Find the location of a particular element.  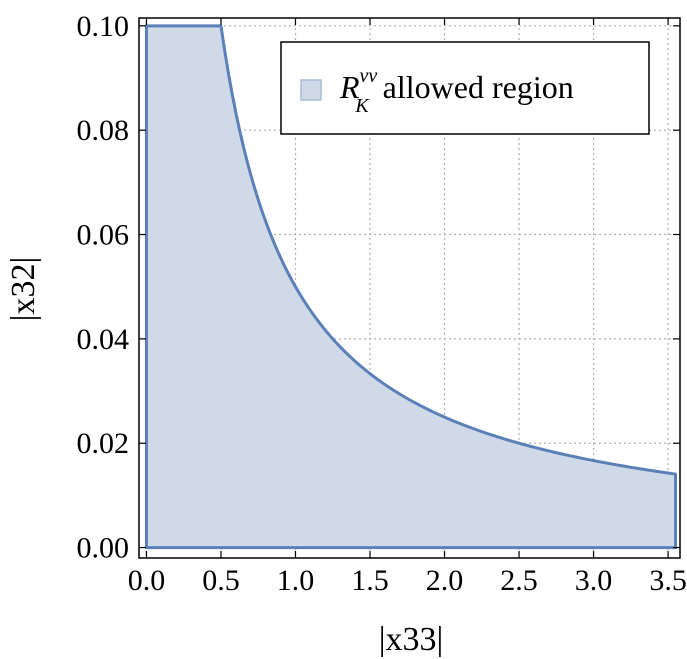

legend-label-superscript: νν is located at coordinates (369, 76).